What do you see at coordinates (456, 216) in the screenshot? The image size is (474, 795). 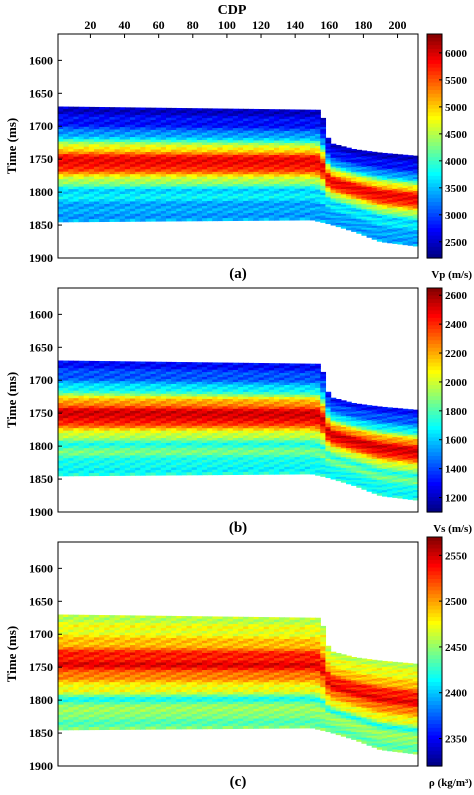 I see `colorbar-tick-label: 3000` at bounding box center [456, 216].